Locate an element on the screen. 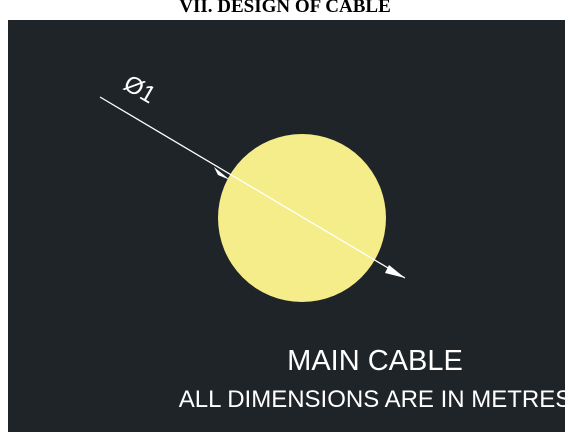  heading: VII. DESIGN OF CABLE is located at coordinates (285, 8).